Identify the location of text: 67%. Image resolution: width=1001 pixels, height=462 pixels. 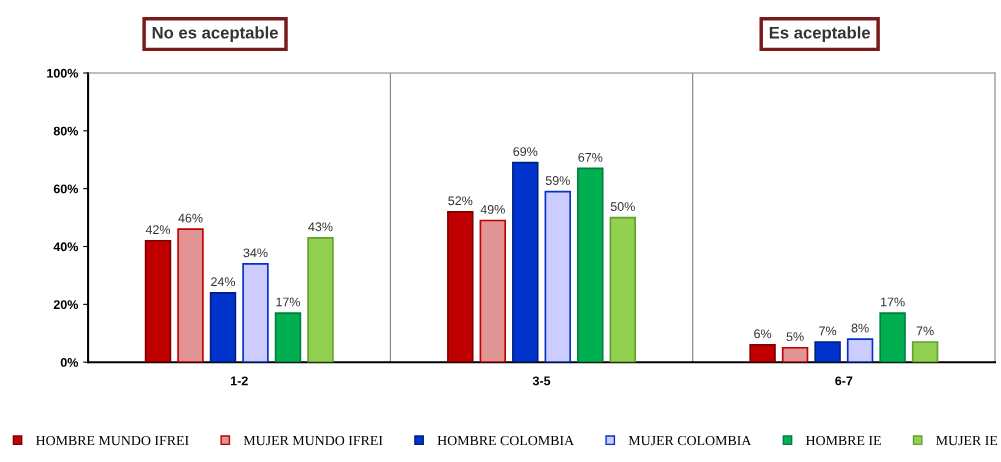
(590, 157).